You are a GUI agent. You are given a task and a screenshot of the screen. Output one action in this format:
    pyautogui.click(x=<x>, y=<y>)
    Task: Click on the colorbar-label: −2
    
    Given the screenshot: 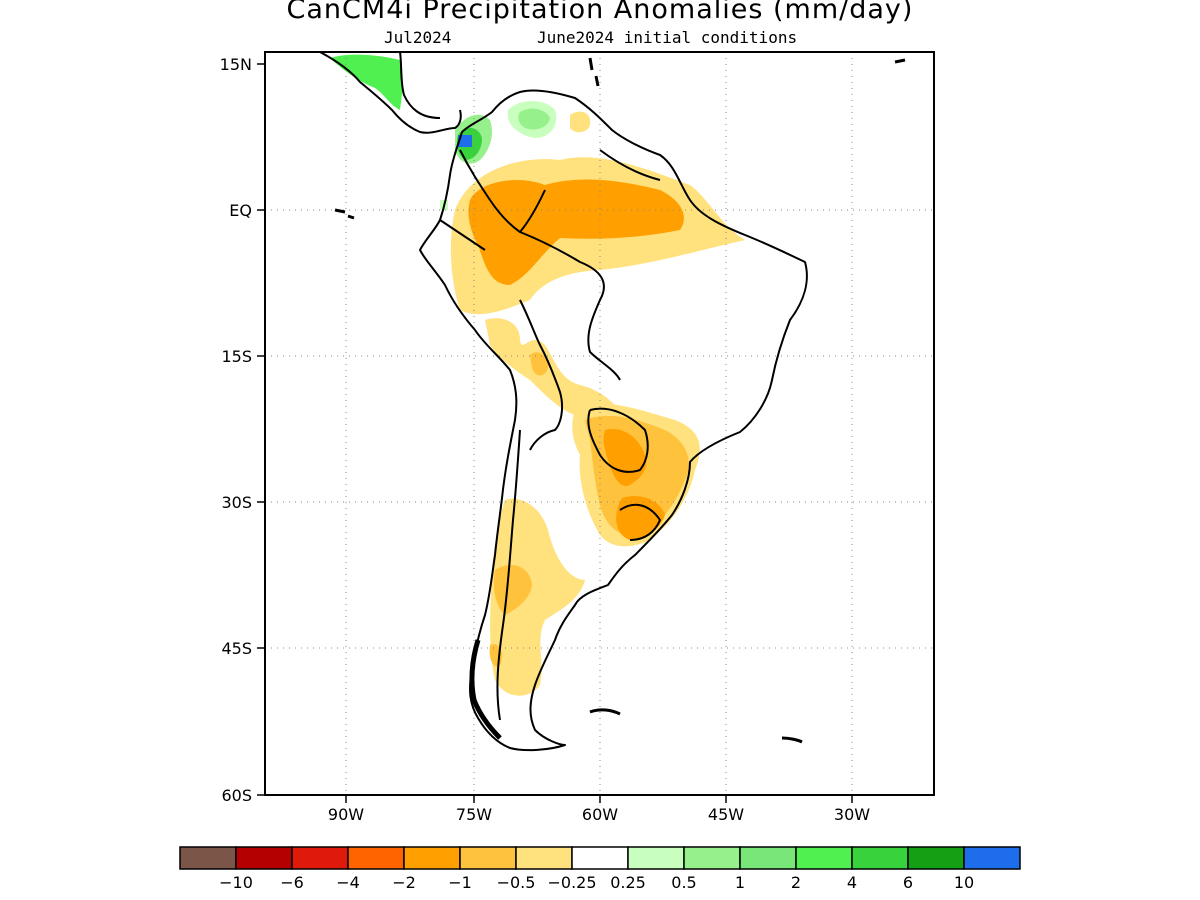 What is the action you would take?
    pyautogui.click(x=404, y=882)
    